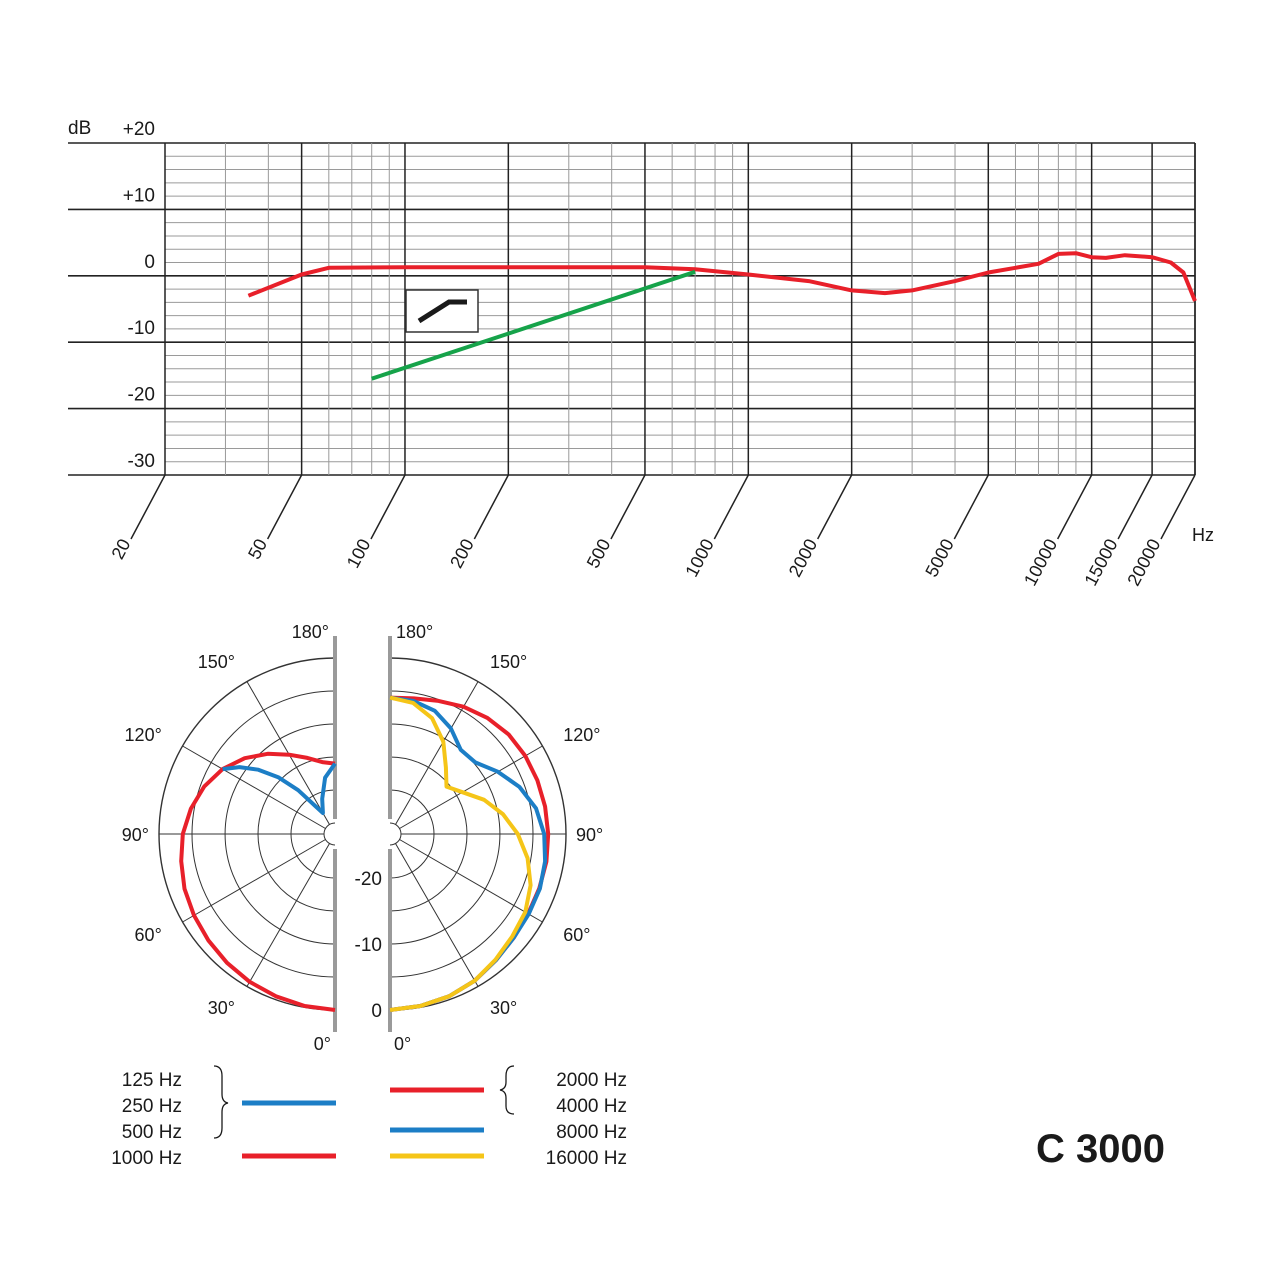 The width and height of the screenshot is (1280, 1280). I want to click on x-tick-label: 20, so click(120, 548).